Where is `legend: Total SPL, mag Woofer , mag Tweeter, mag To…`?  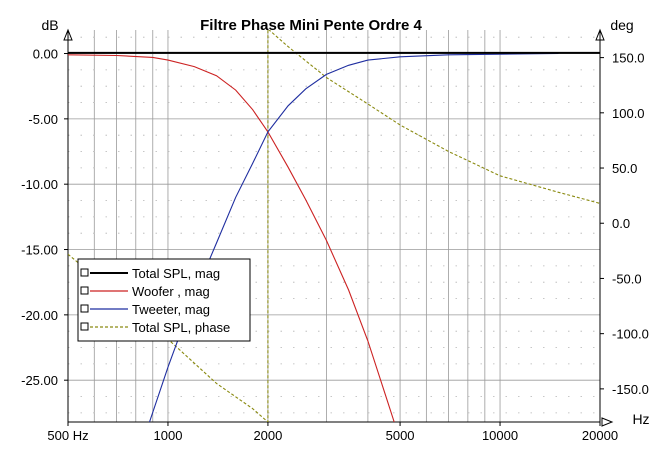
legend: Total SPL, mag Woofer , mag Tweeter, mag To… is located at coordinates (164, 300).